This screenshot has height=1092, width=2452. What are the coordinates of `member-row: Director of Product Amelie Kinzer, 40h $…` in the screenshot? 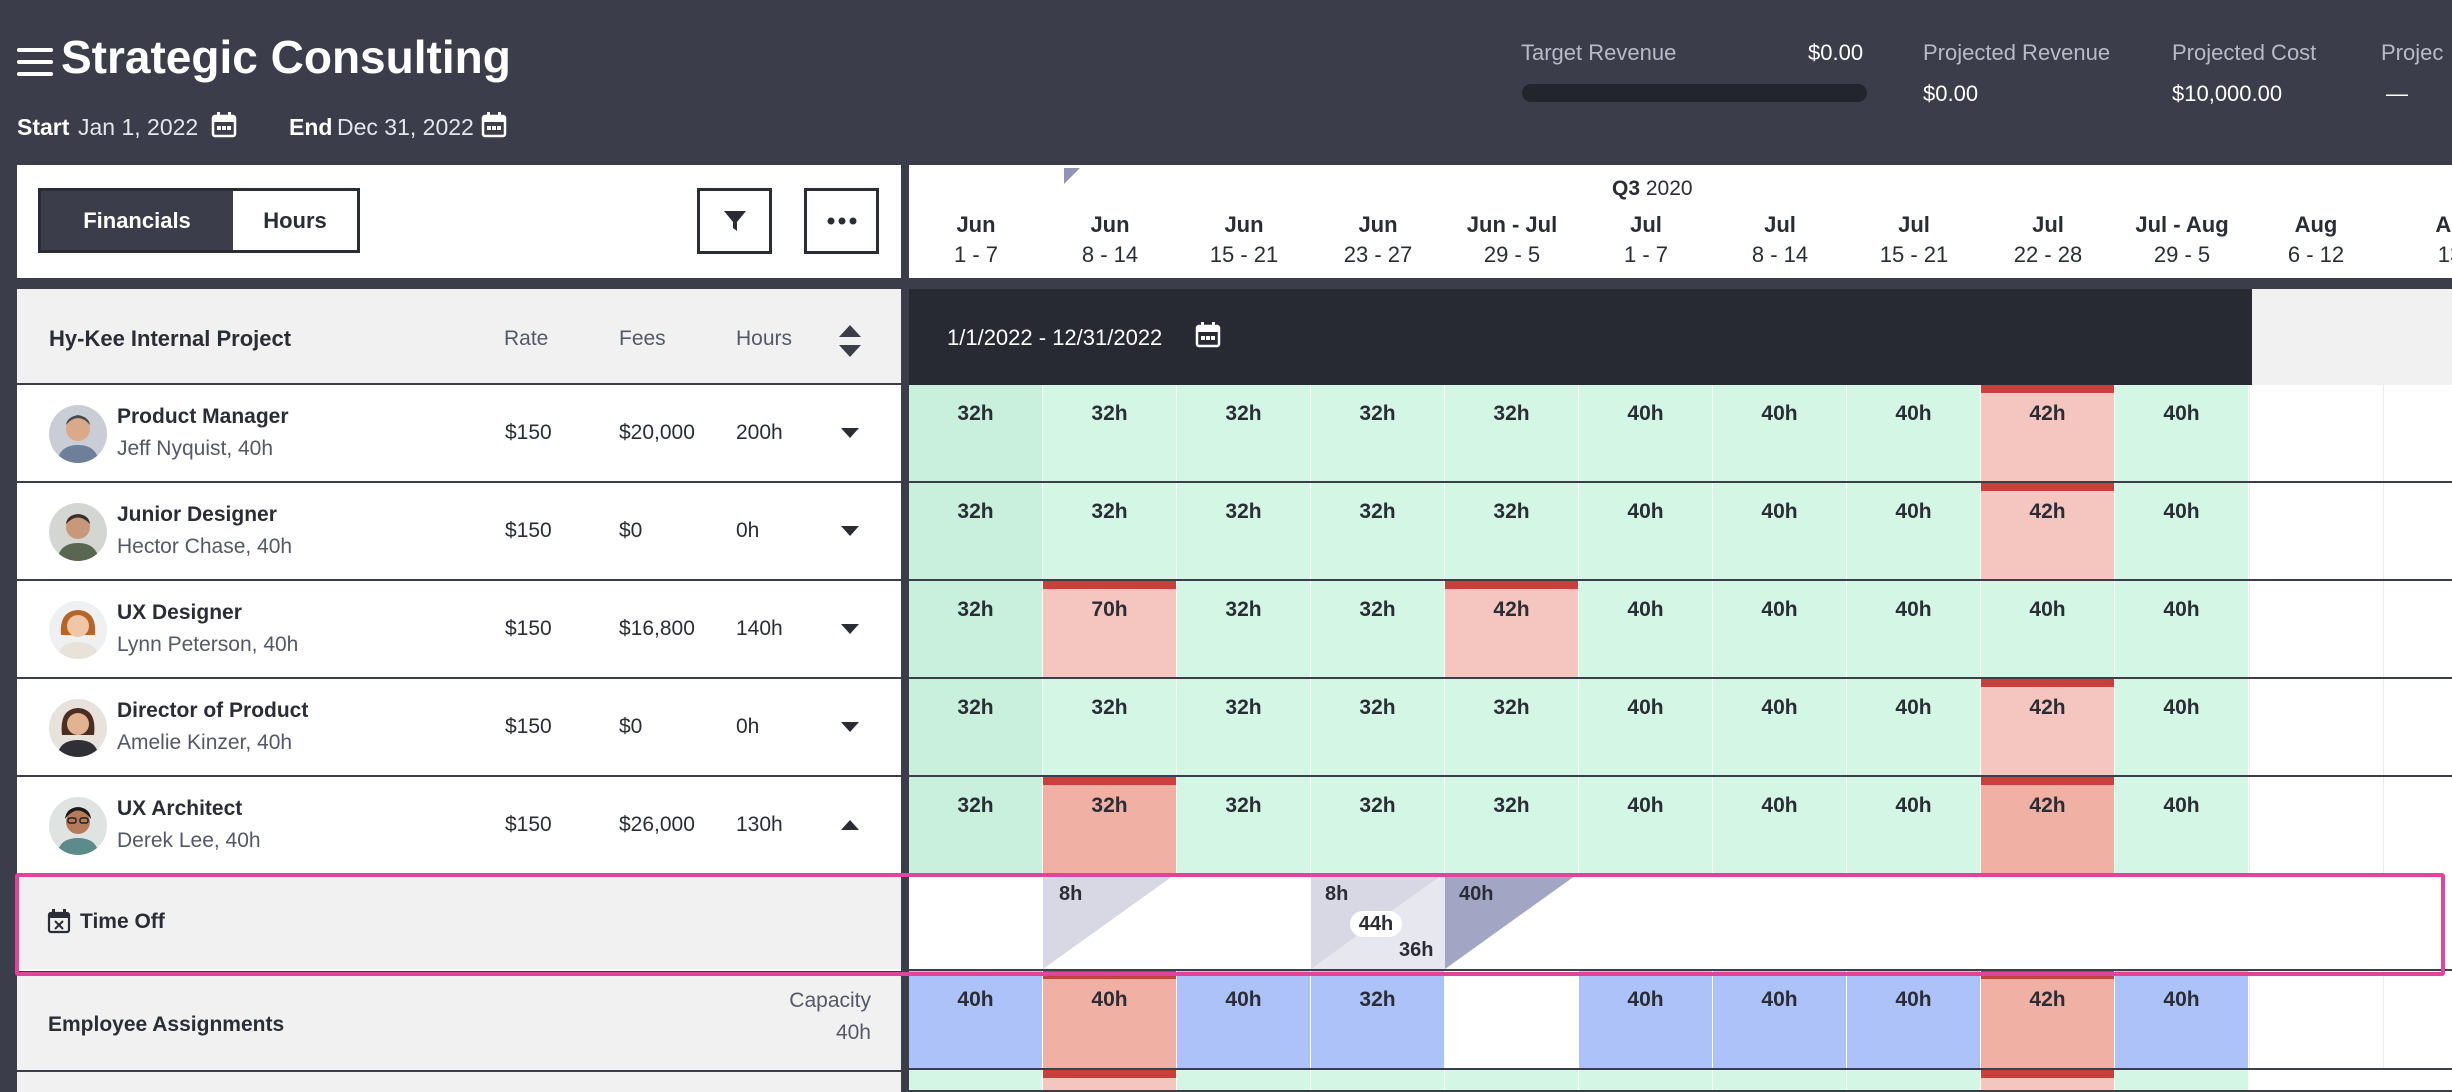 It's located at (459, 728).